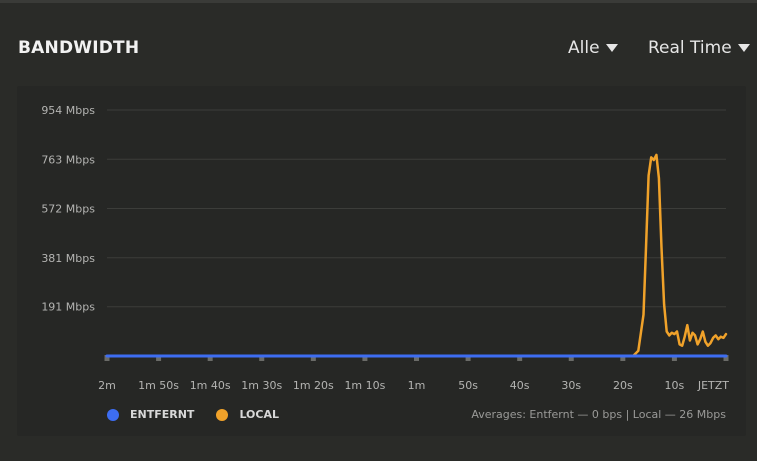 This screenshot has height=461, width=757. Describe the element at coordinates (162, 414) in the screenshot. I see `legend-label-remote: ENTFERNT` at that location.